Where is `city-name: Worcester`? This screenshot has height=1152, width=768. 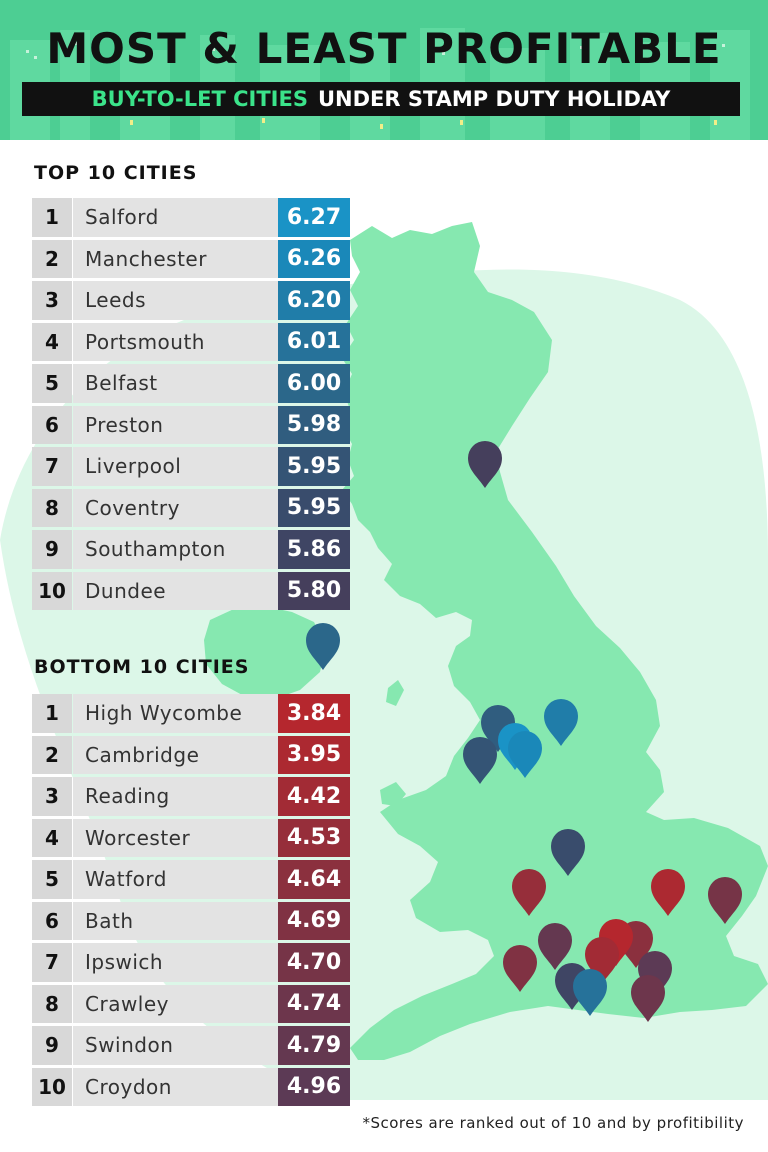 city-name: Worcester is located at coordinates (175, 837).